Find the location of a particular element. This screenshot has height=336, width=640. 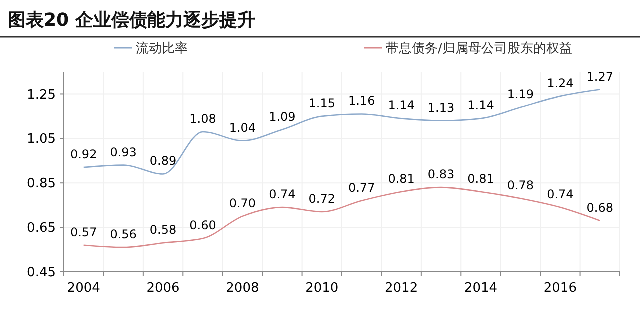

data-label: 0.92 is located at coordinates (84, 155).